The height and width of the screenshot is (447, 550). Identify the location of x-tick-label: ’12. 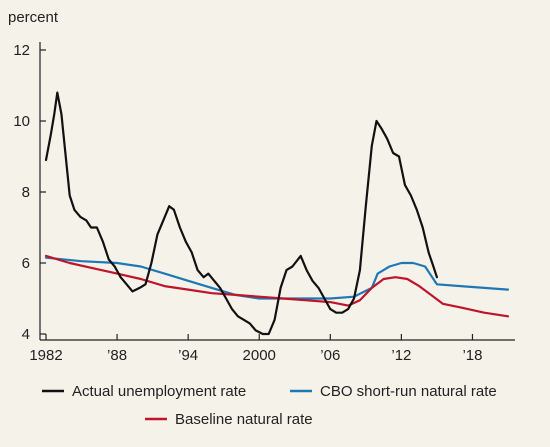
(401, 355).